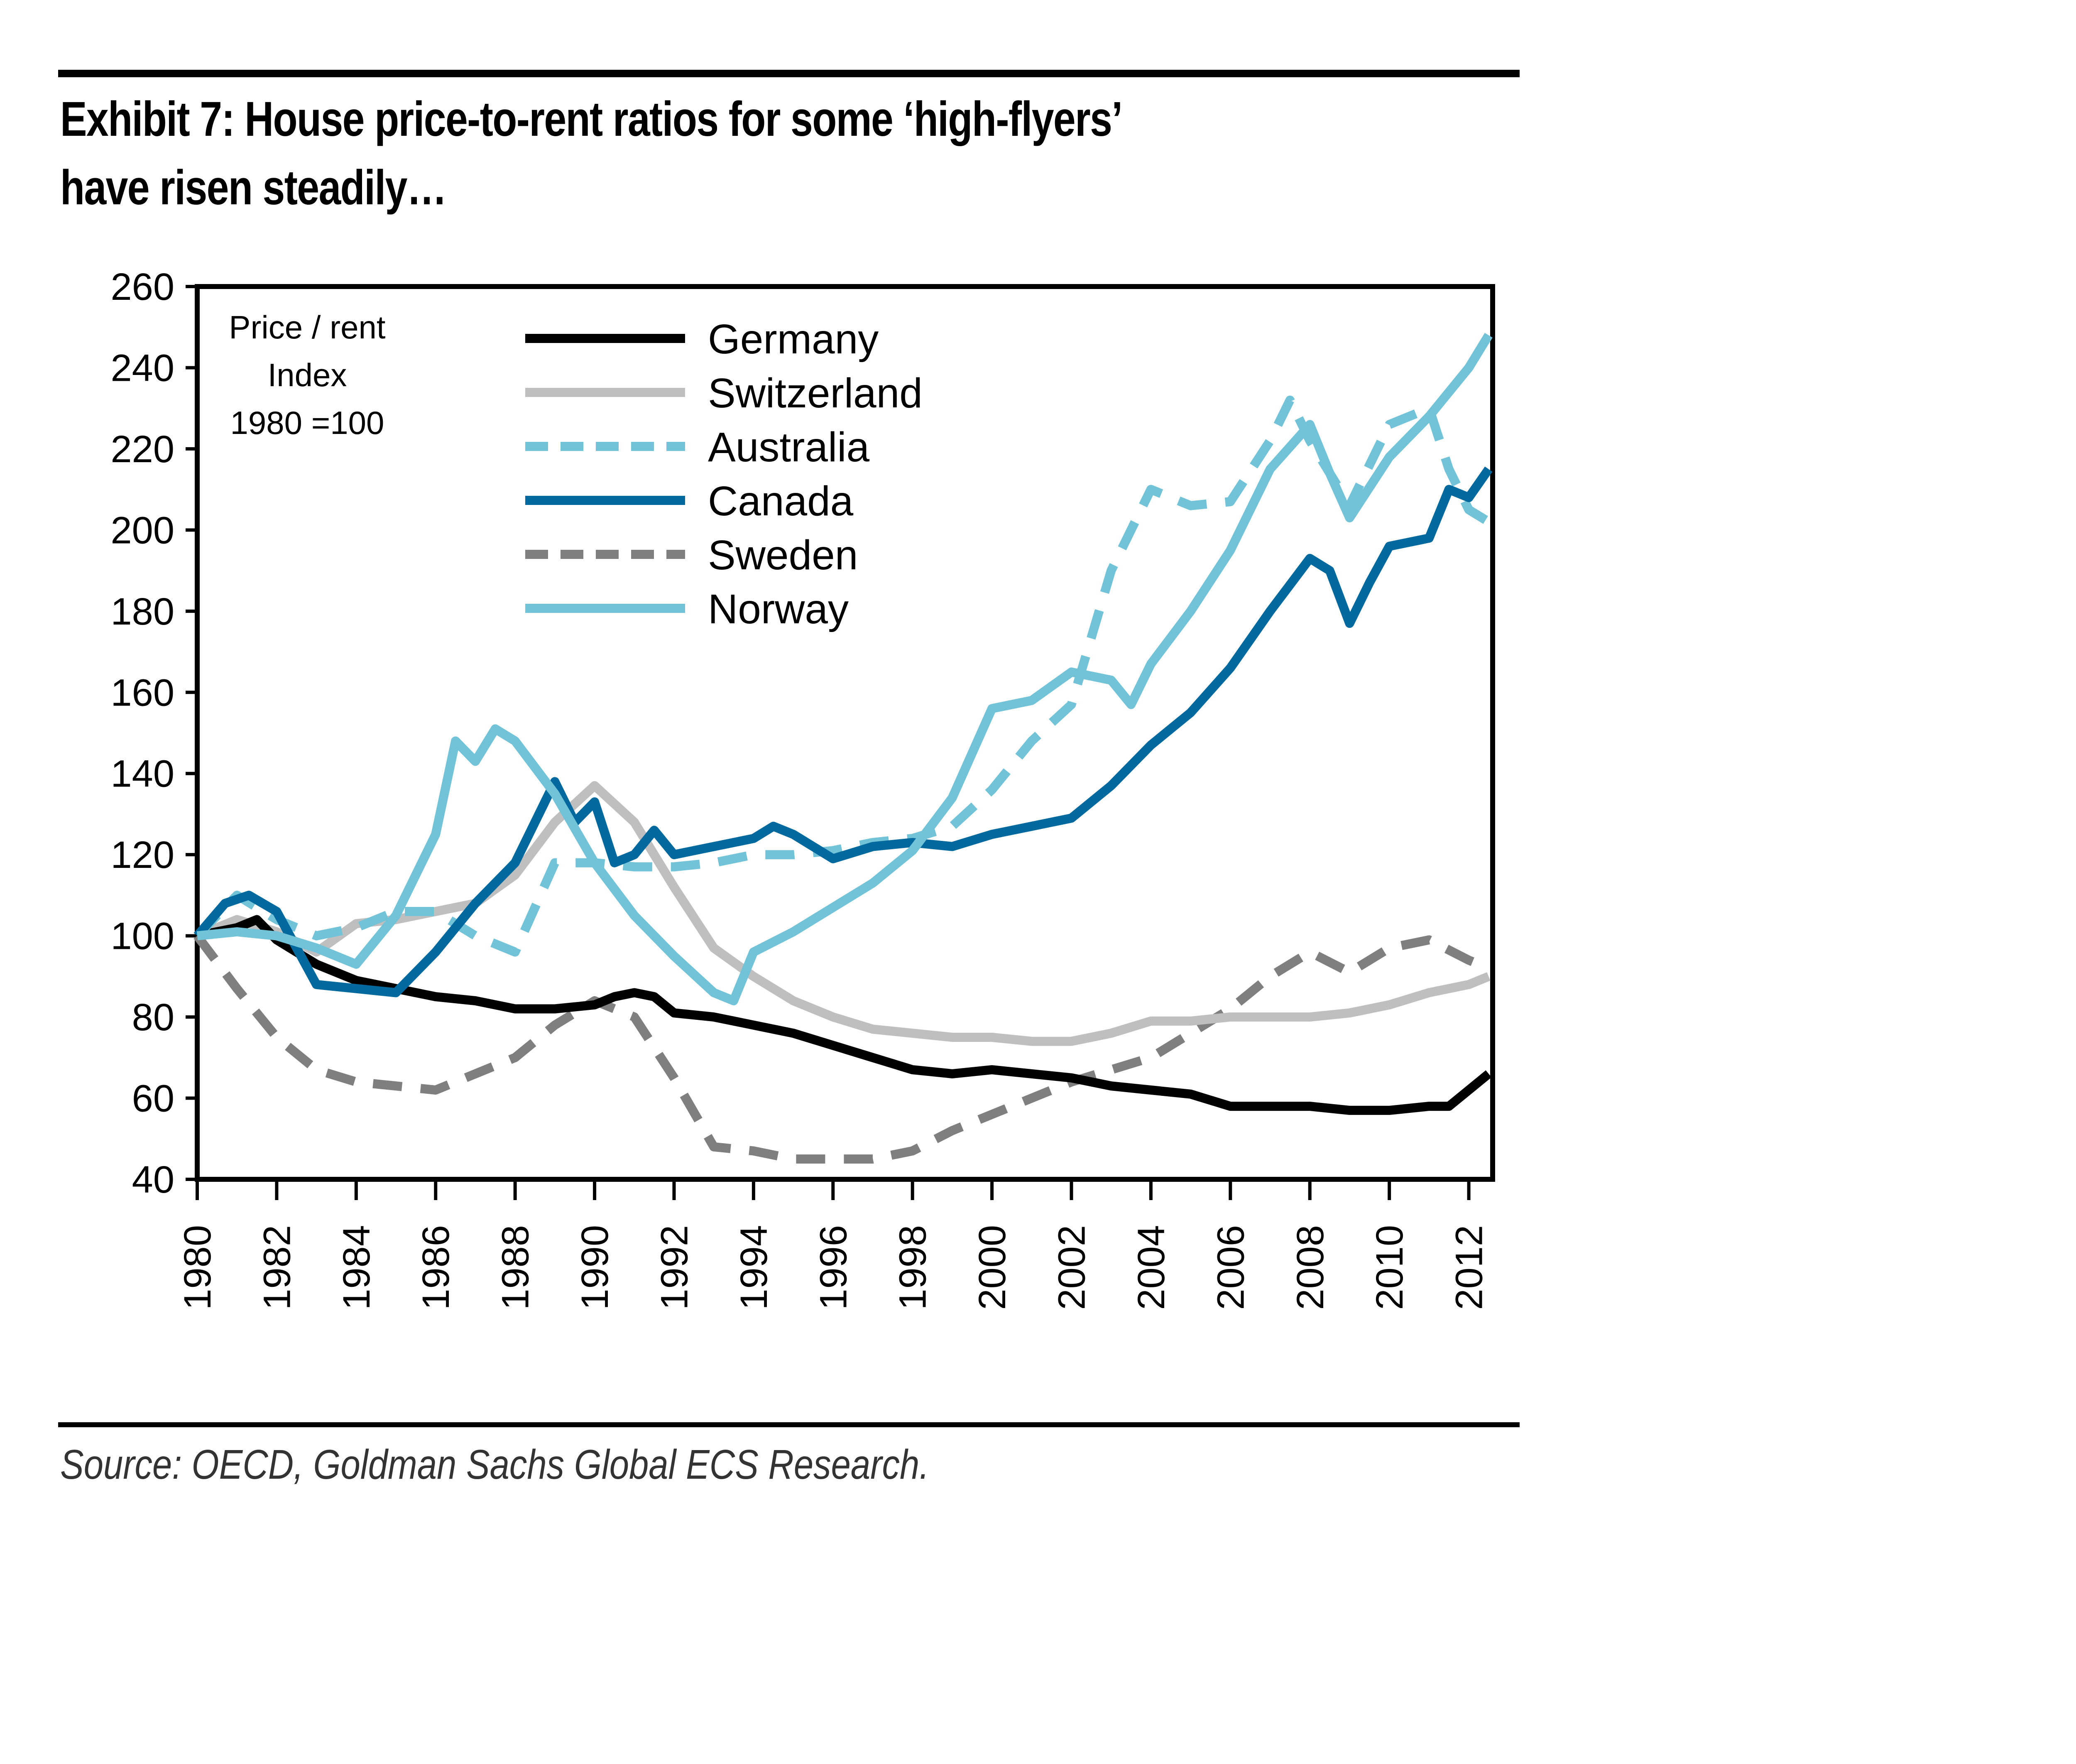  What do you see at coordinates (143, 936) in the screenshot?
I see `y-tick-label: 100` at bounding box center [143, 936].